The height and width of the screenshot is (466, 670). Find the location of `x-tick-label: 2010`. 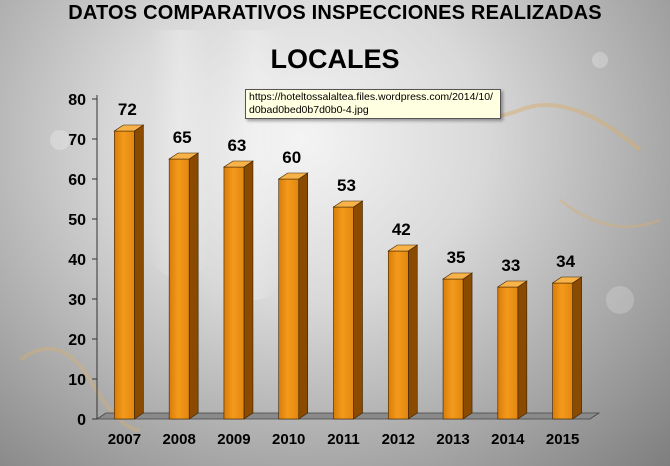

x-tick-label: 2010 is located at coordinates (288, 439).